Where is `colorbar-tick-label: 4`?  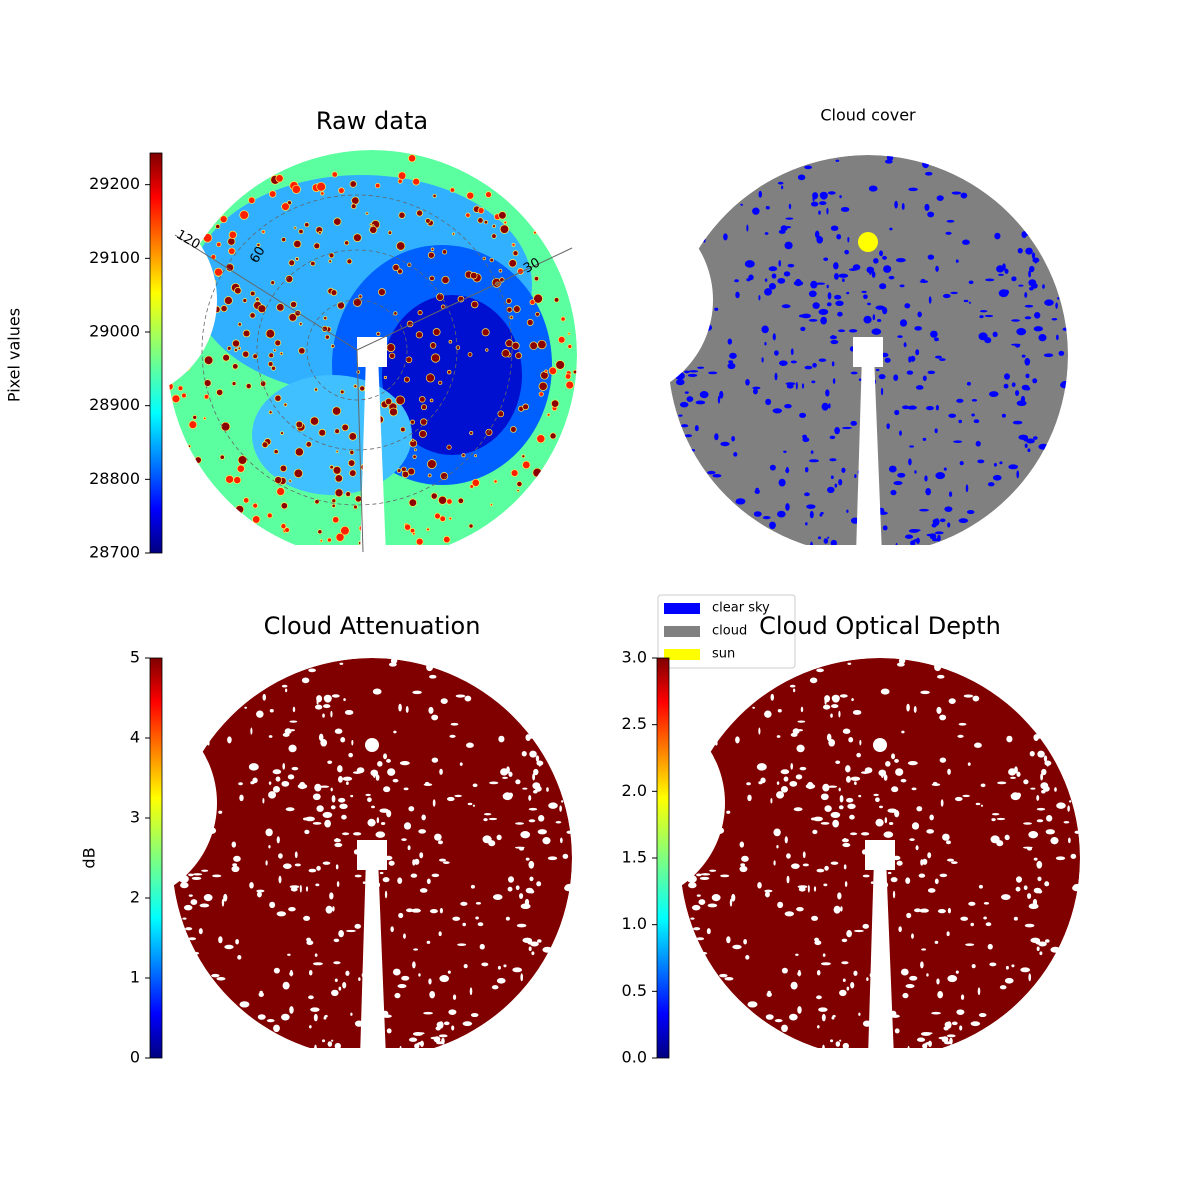
colorbar-tick-label: 4 is located at coordinates (135, 737).